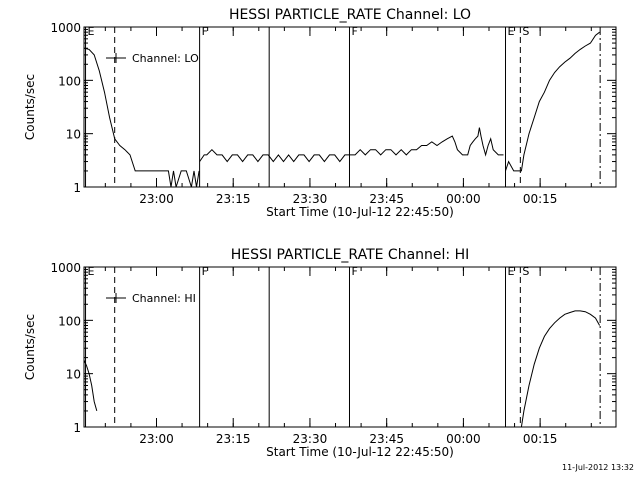 The height and width of the screenshot is (480, 640). I want to click on chart-title: HESSI PARTICLE_RATE Channel: HI, so click(350, 255).